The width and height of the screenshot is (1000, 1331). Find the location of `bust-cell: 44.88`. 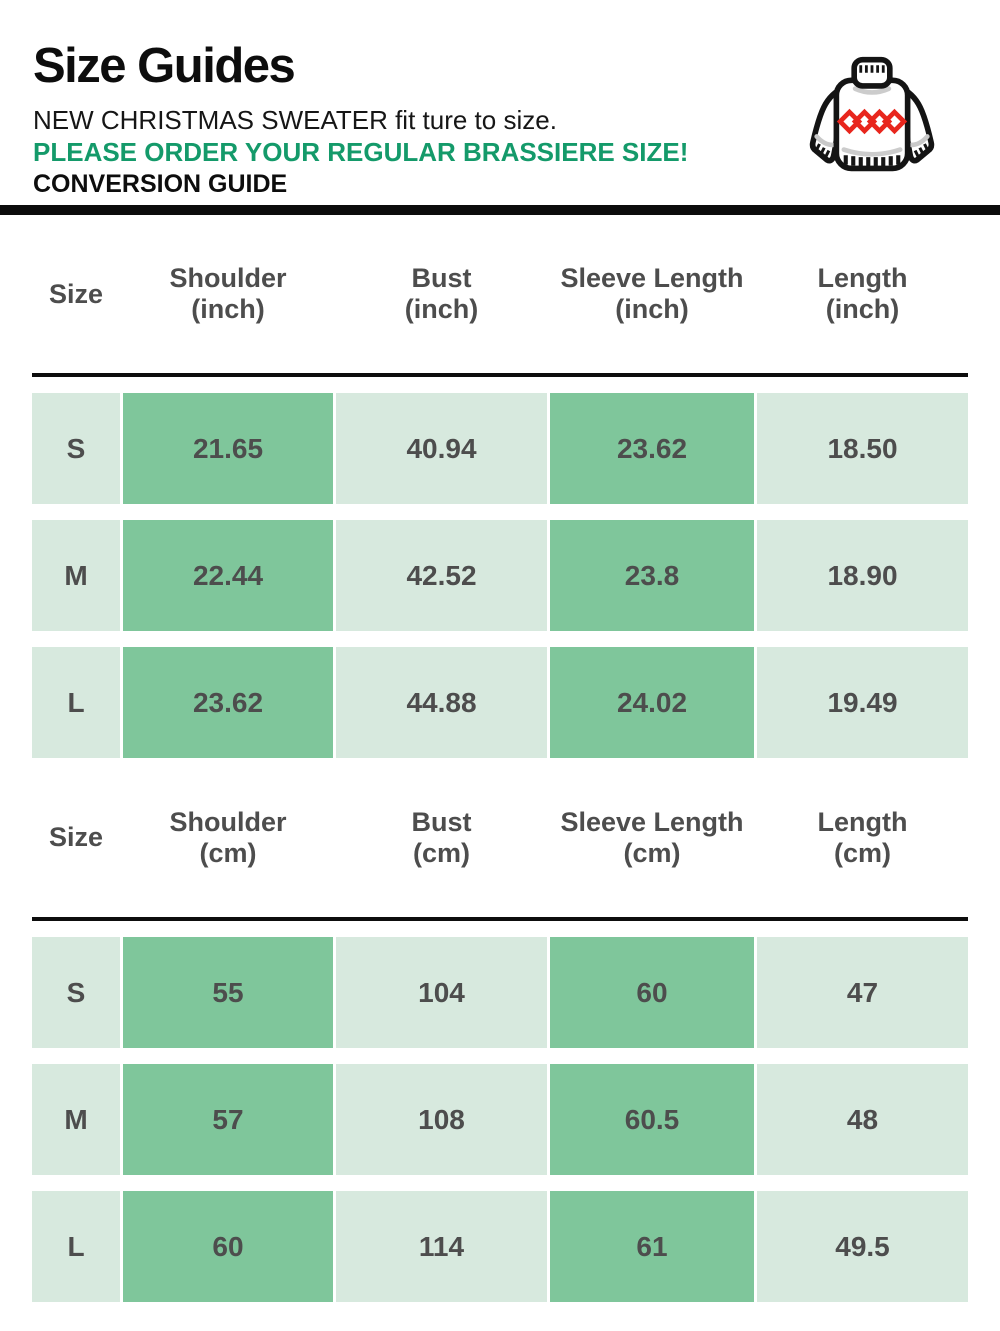

bust-cell: 44.88 is located at coordinates (441, 702).